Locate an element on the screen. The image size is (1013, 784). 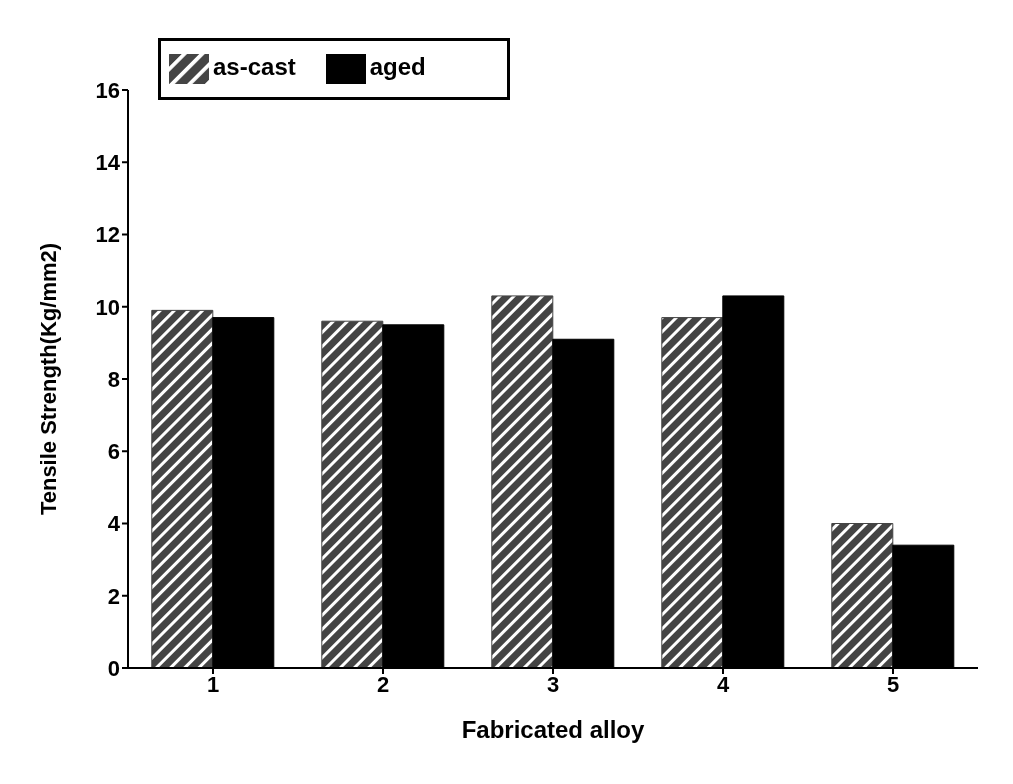
y-tick-label: 16 is located at coordinates (107, 90).